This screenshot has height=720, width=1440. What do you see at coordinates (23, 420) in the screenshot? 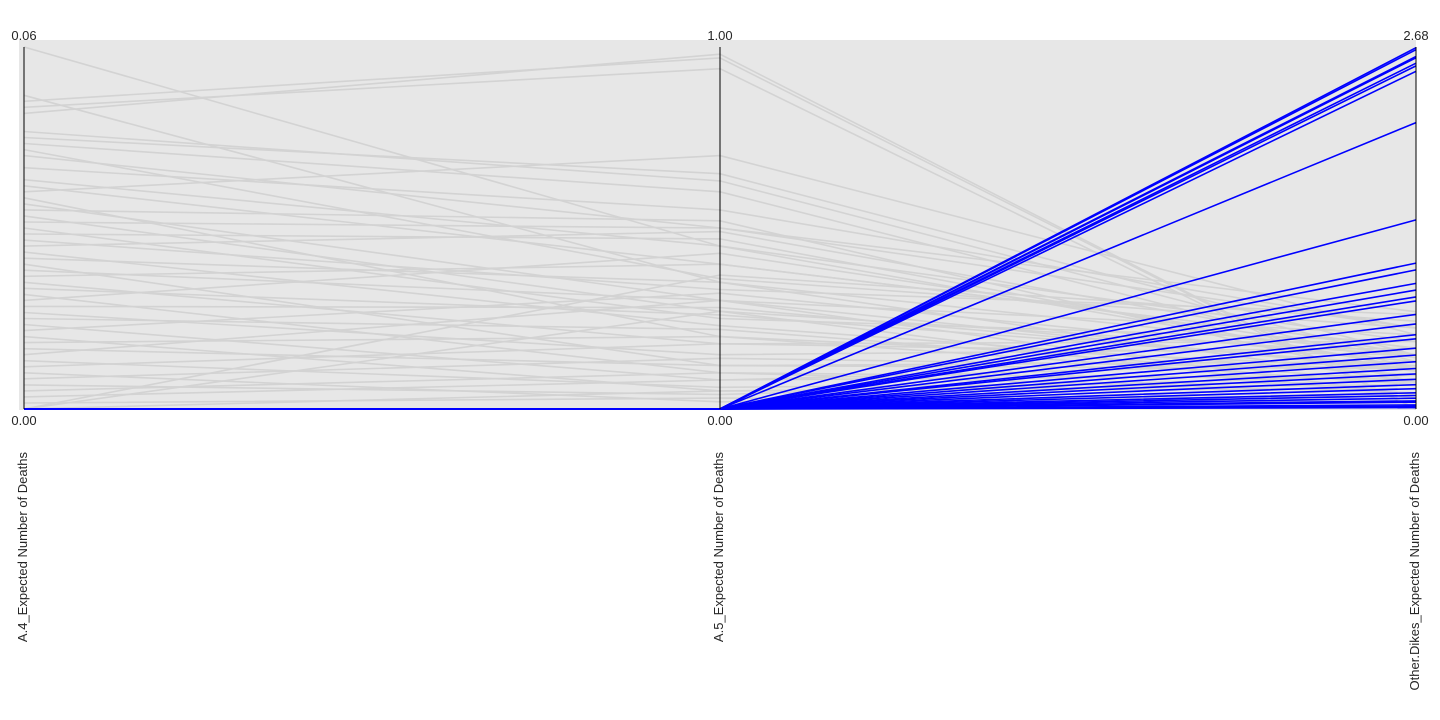
I see `axis-a4-min-label: 0.00` at bounding box center [23, 420].